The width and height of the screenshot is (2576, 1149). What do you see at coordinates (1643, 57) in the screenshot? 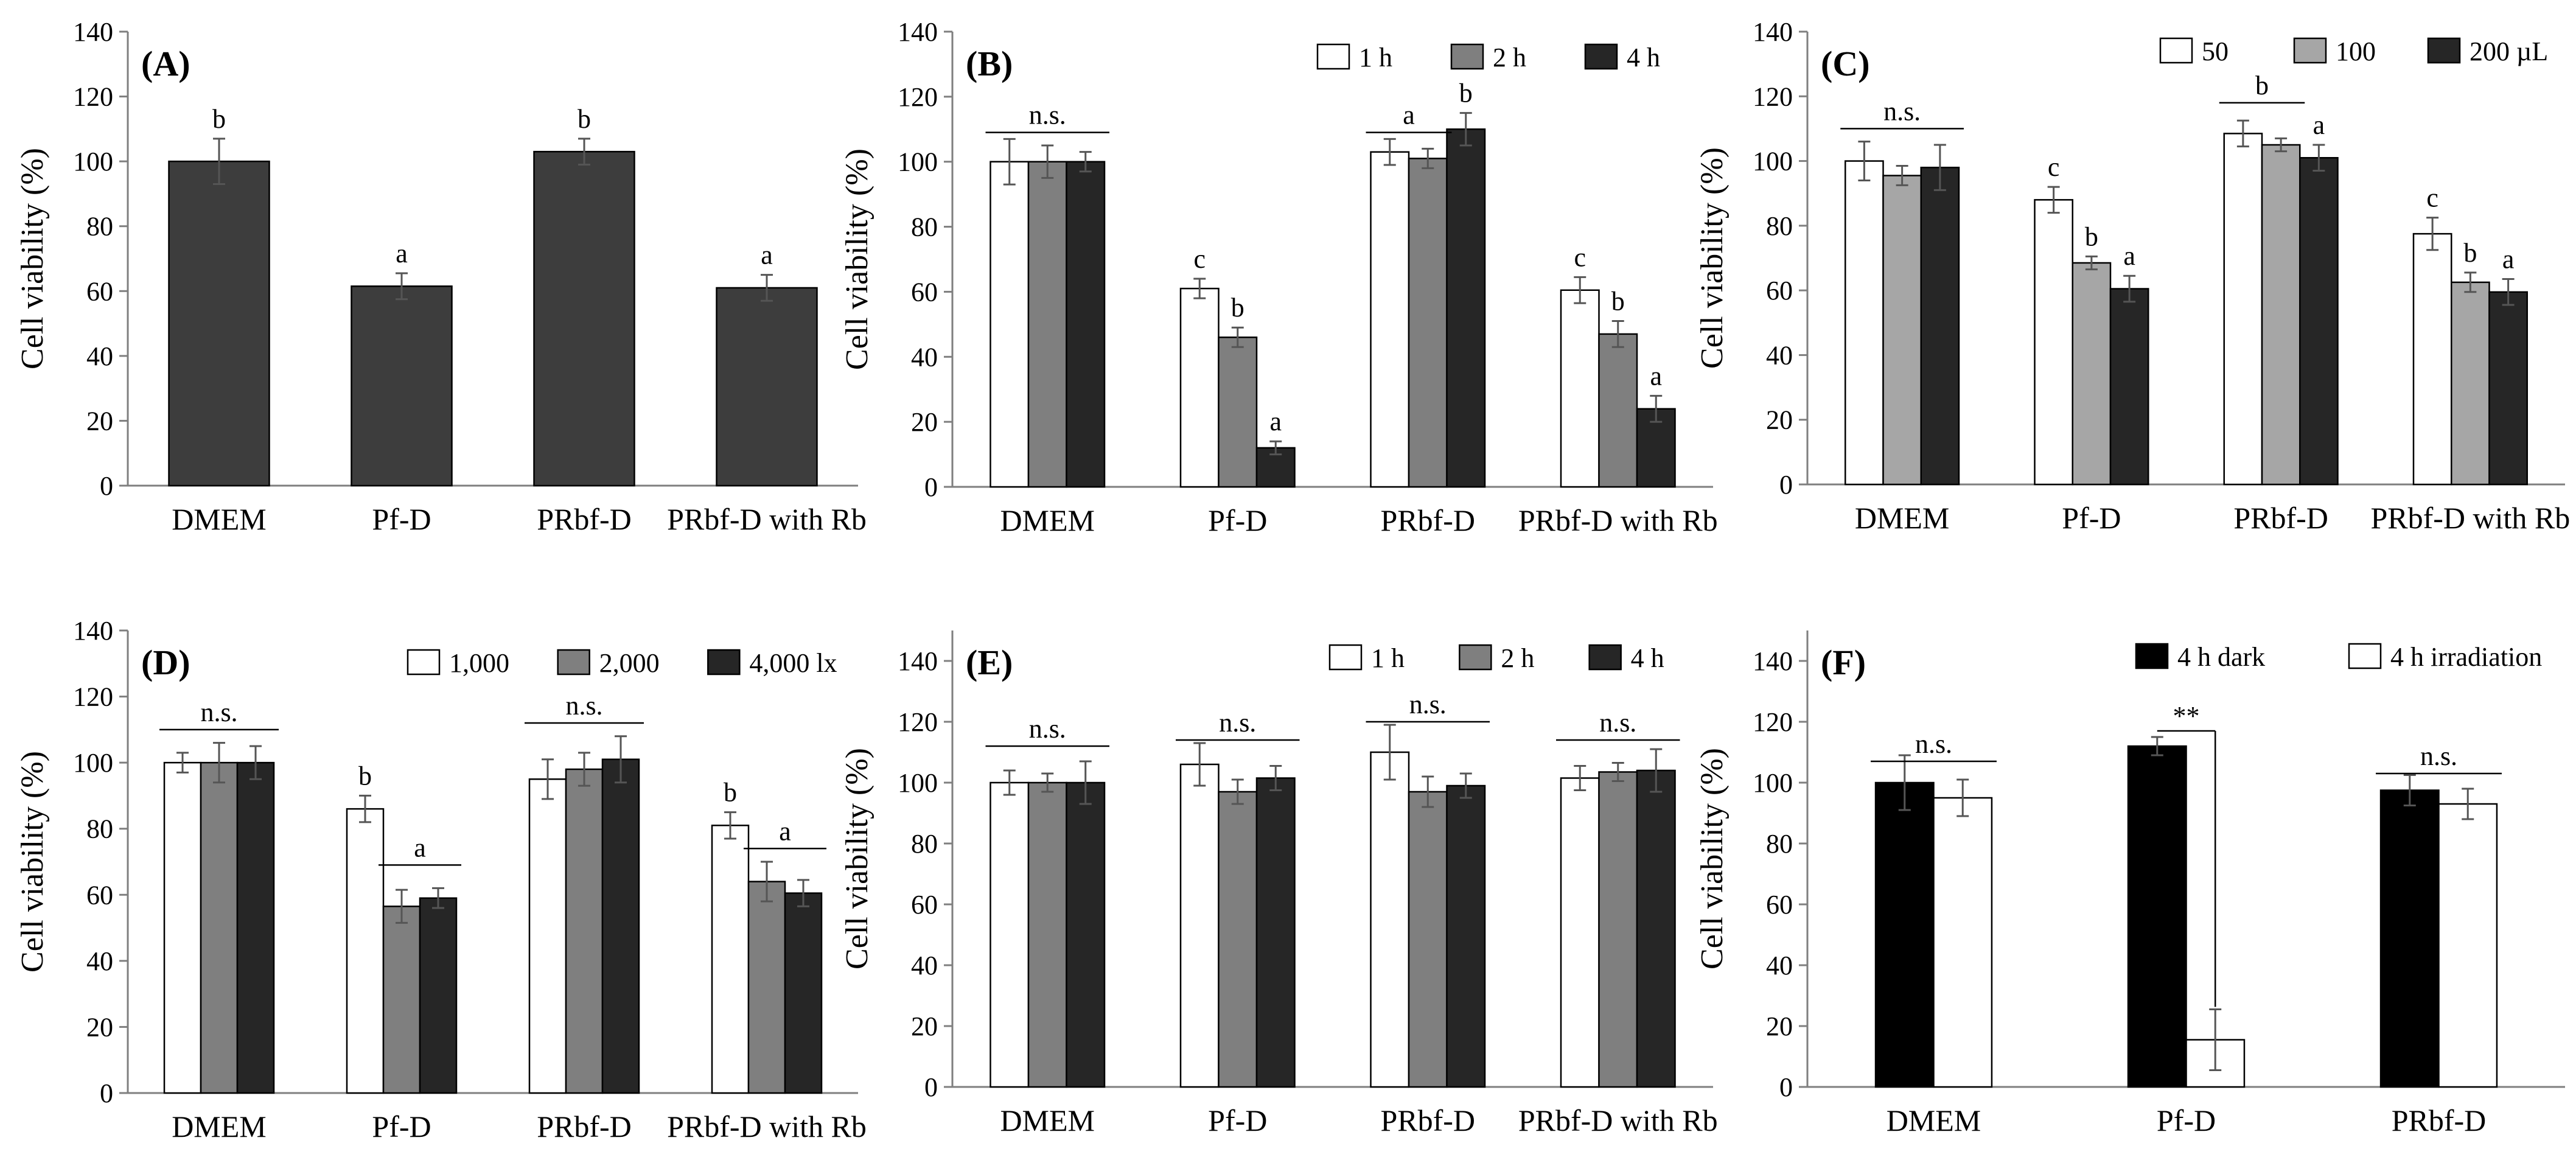
I see `legend-label: 4 h` at bounding box center [1643, 57].